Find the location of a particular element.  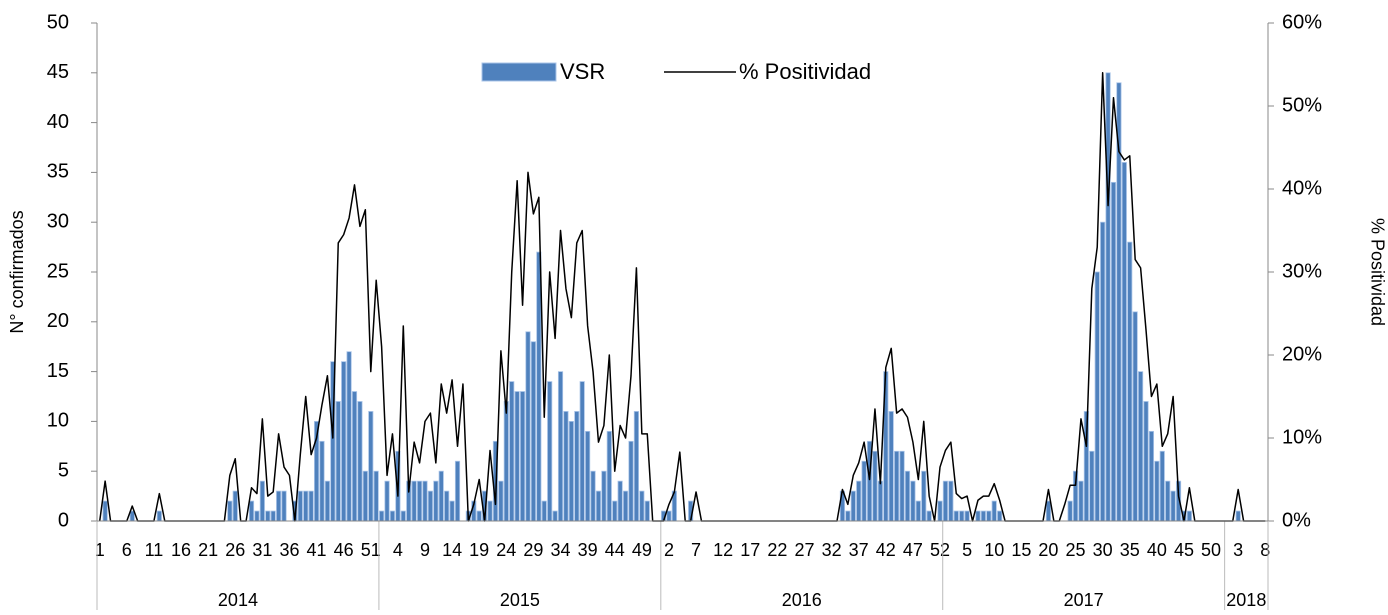

x-tick-label: 20 is located at coordinates (1048, 550).